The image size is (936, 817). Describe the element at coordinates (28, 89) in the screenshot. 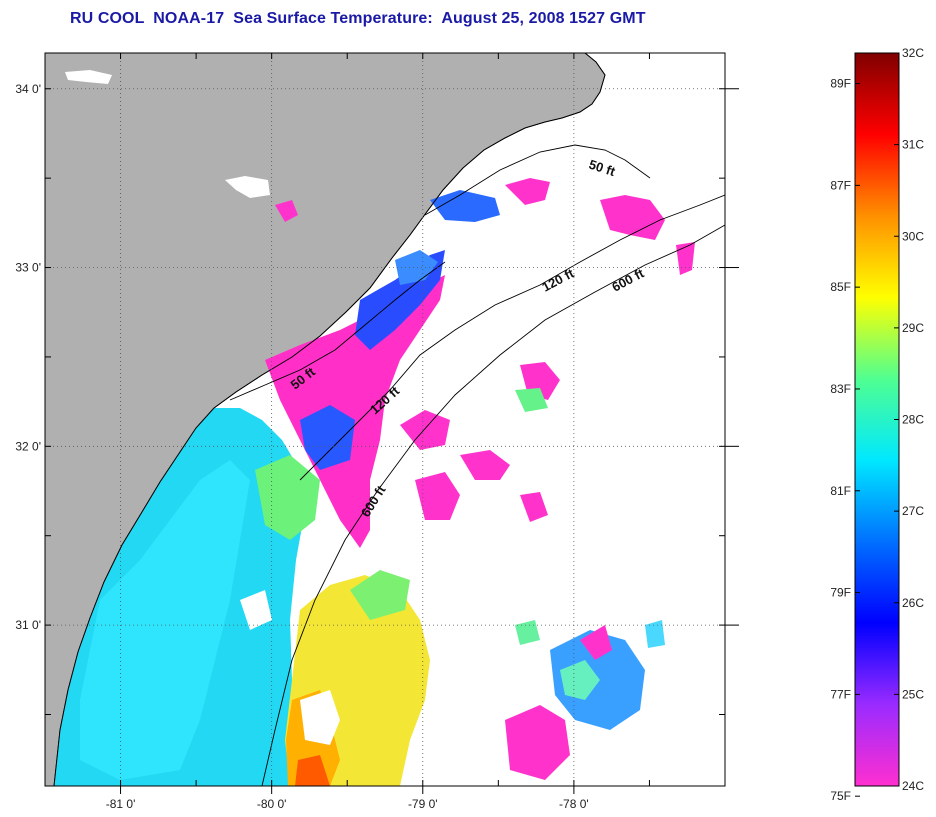

I see `lat-tick-label: 34 0'` at that location.